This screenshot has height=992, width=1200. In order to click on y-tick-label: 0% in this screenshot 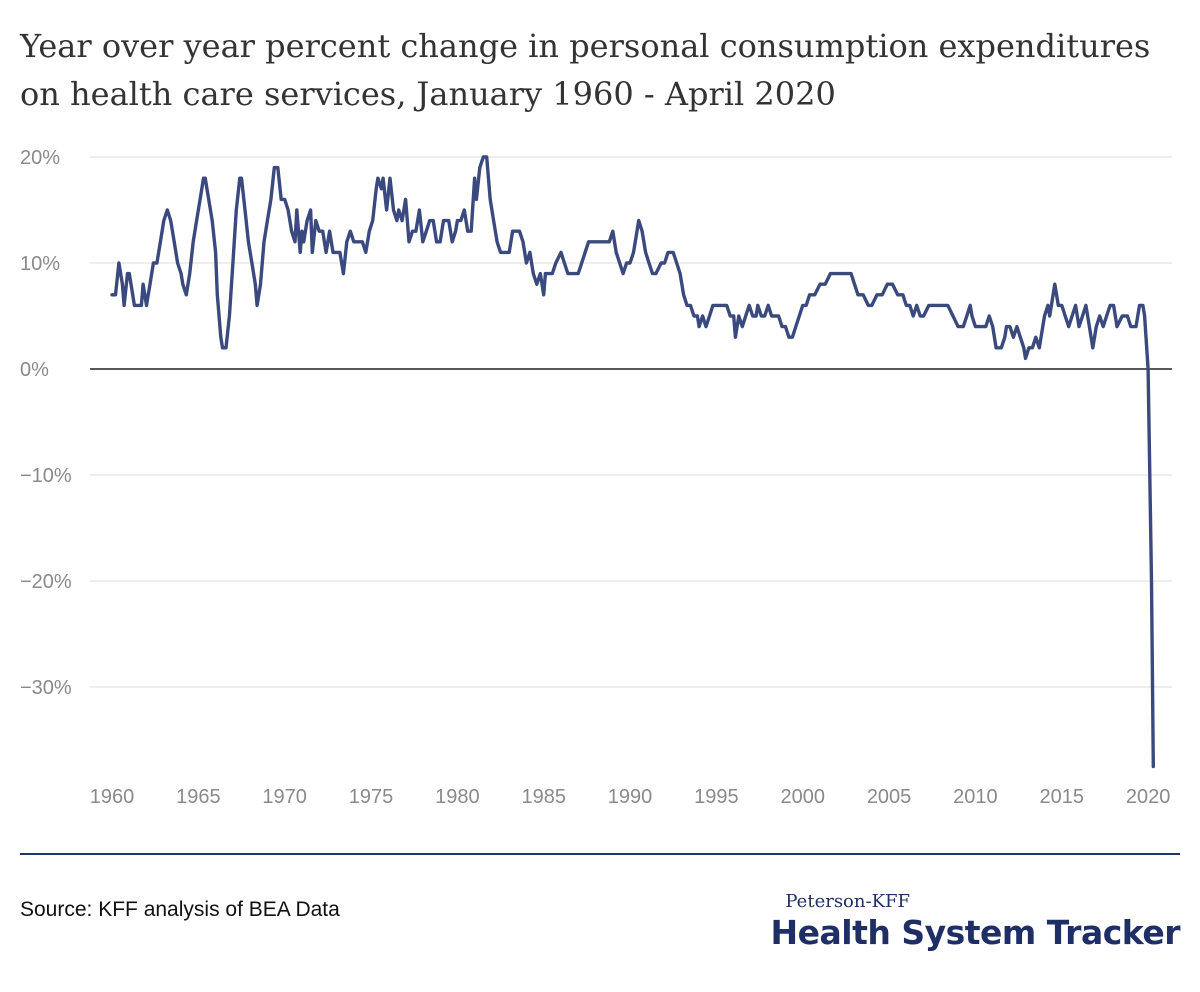, I will do `click(34, 370)`.